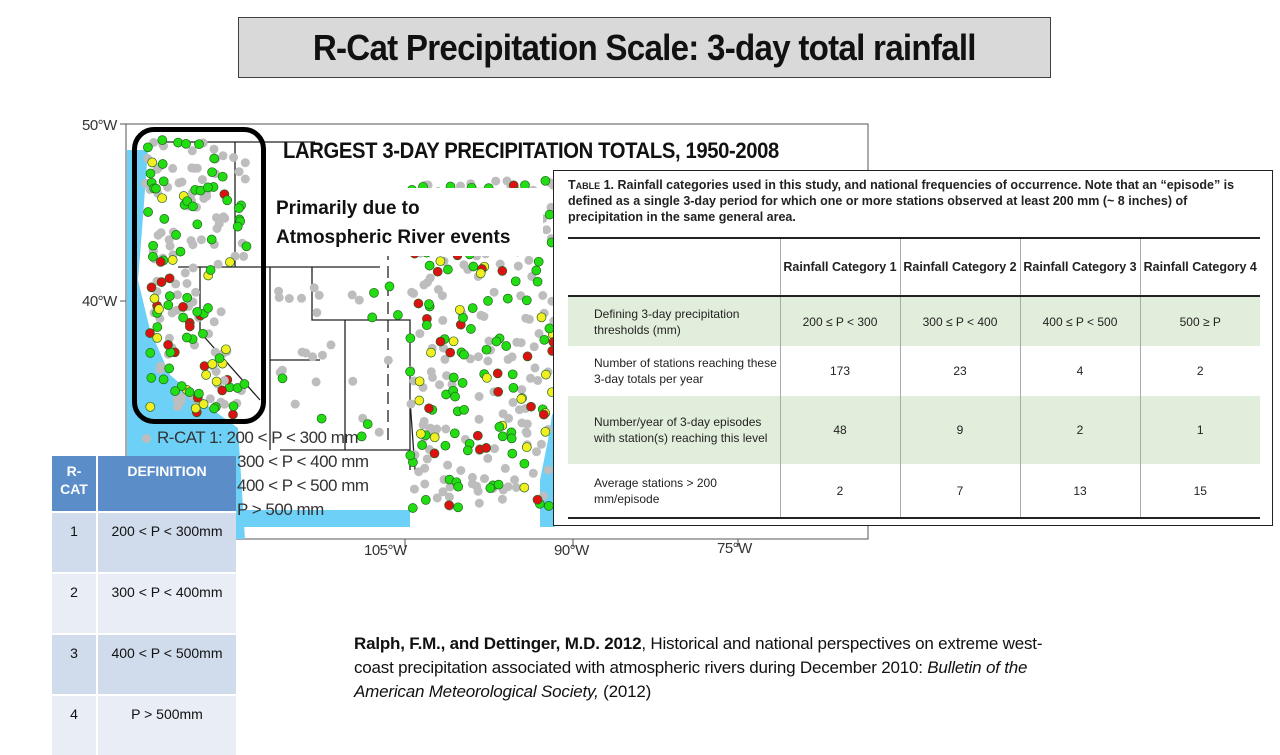 The image size is (1280, 755). Describe the element at coordinates (393, 237) in the screenshot. I see `note-line-2: Atmospheric River events` at that location.